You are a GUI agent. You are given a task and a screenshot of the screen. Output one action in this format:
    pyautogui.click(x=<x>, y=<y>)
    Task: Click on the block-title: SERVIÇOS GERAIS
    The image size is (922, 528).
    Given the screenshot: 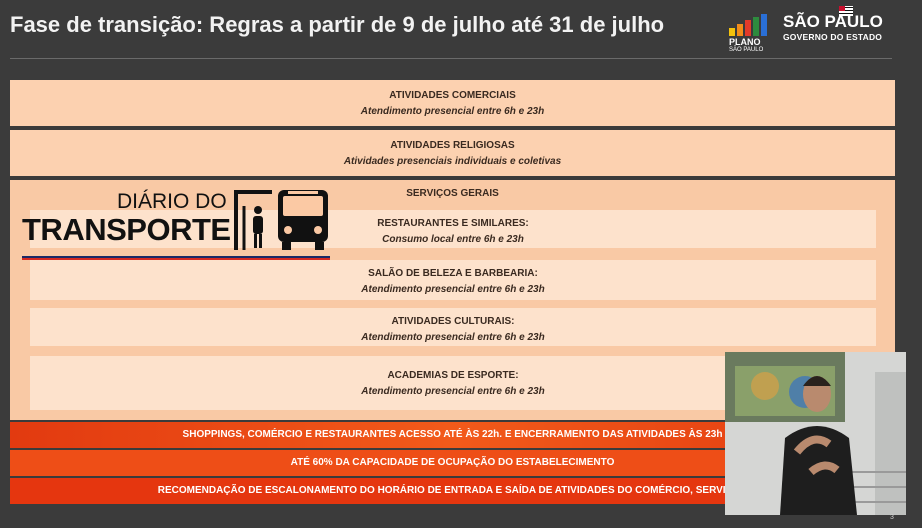 What is the action you would take?
    pyautogui.click(x=452, y=193)
    